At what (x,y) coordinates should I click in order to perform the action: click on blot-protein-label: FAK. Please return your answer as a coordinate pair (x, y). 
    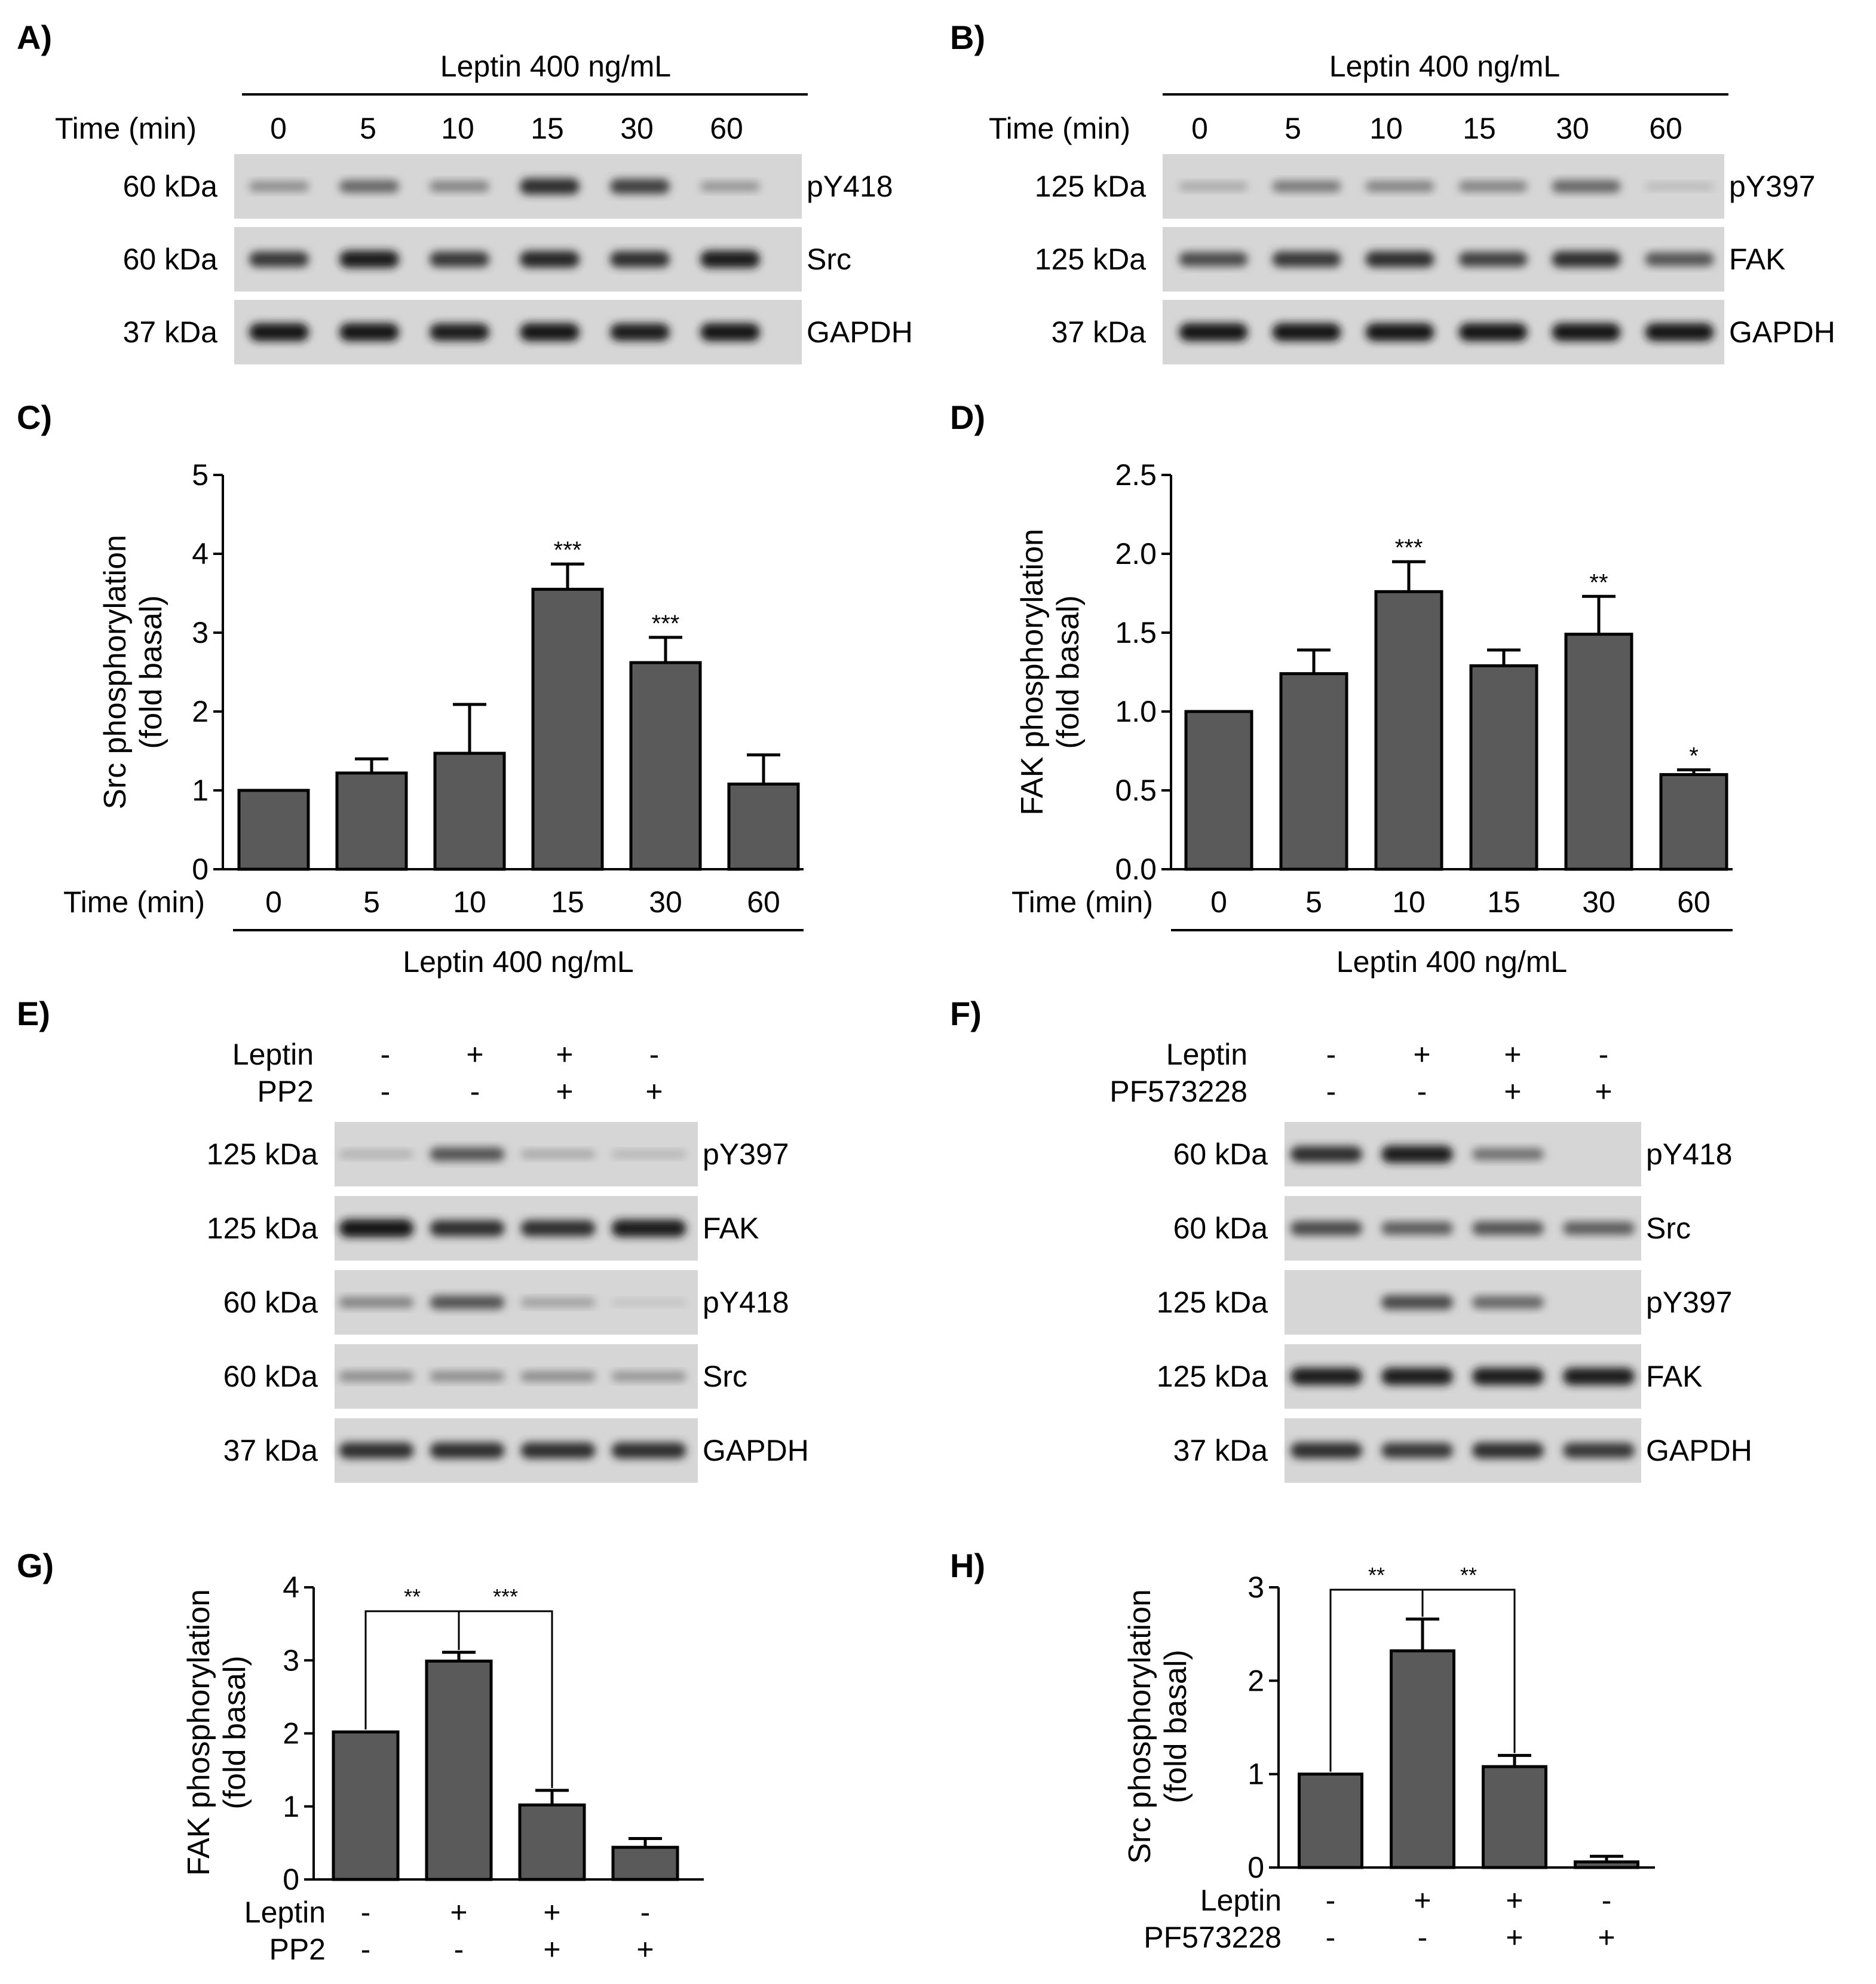
    Looking at the image, I should click on (731, 1228).